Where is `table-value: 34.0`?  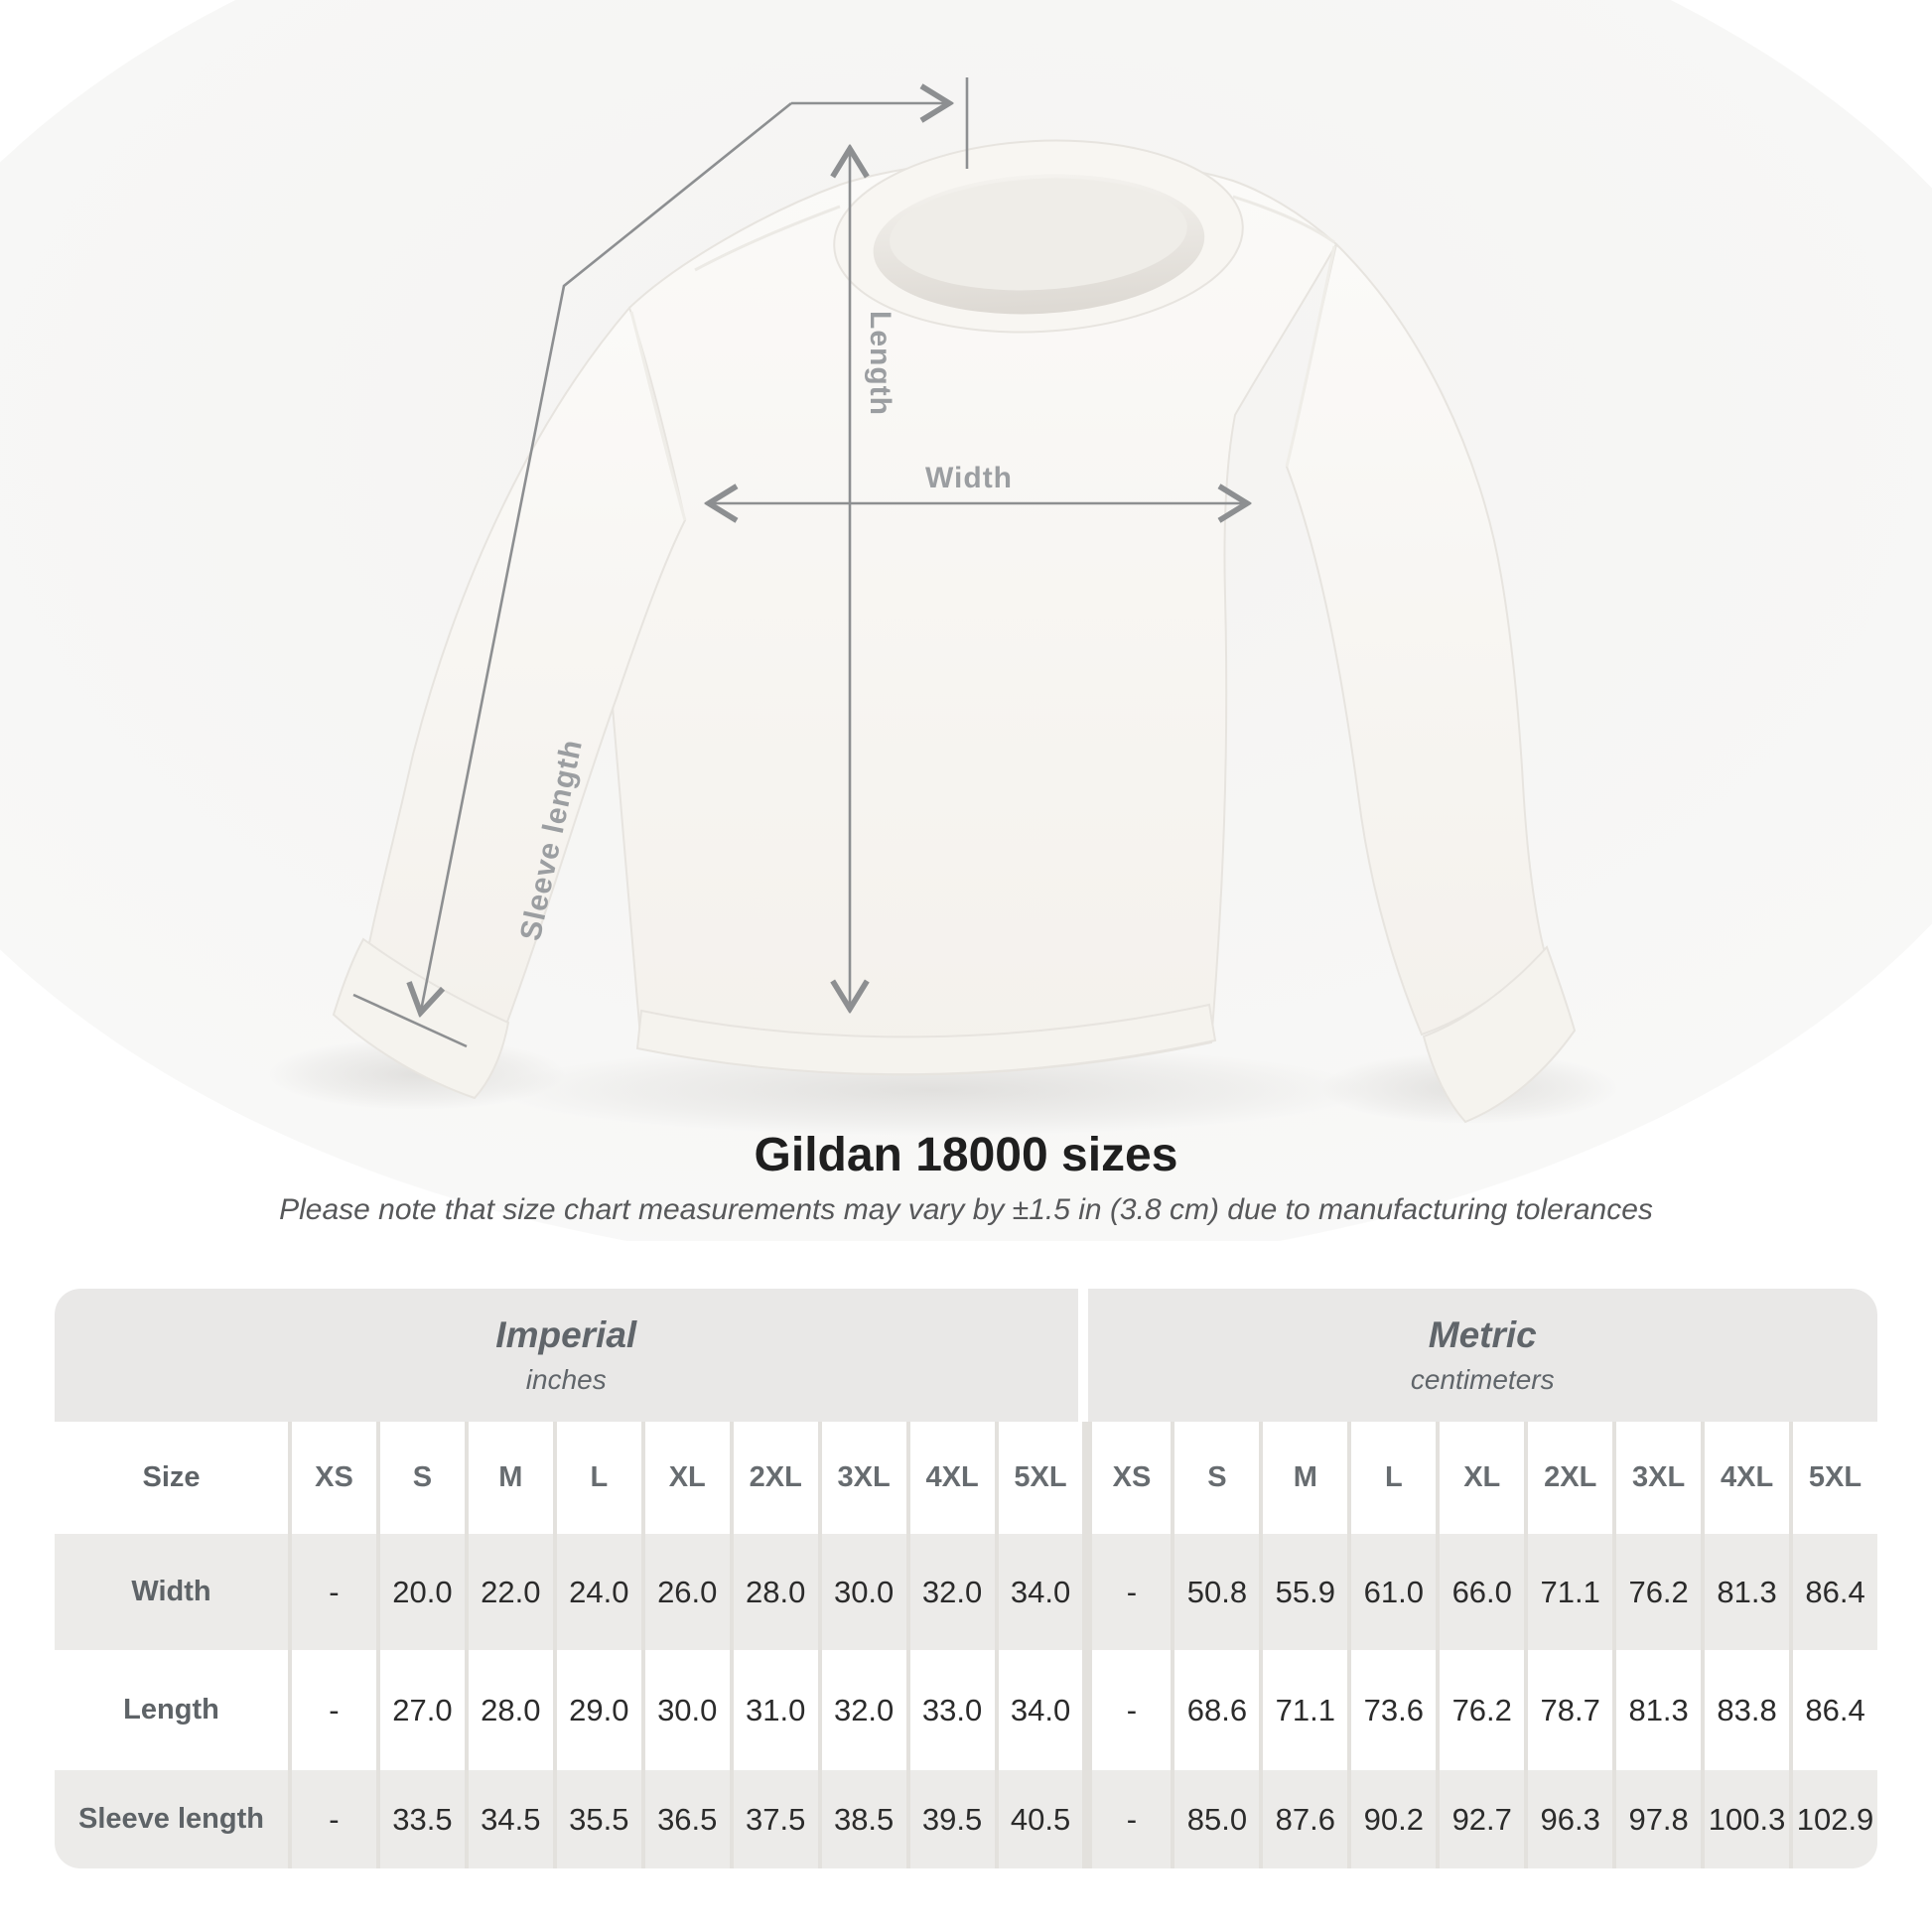
table-value: 34.0 is located at coordinates (1038, 1710).